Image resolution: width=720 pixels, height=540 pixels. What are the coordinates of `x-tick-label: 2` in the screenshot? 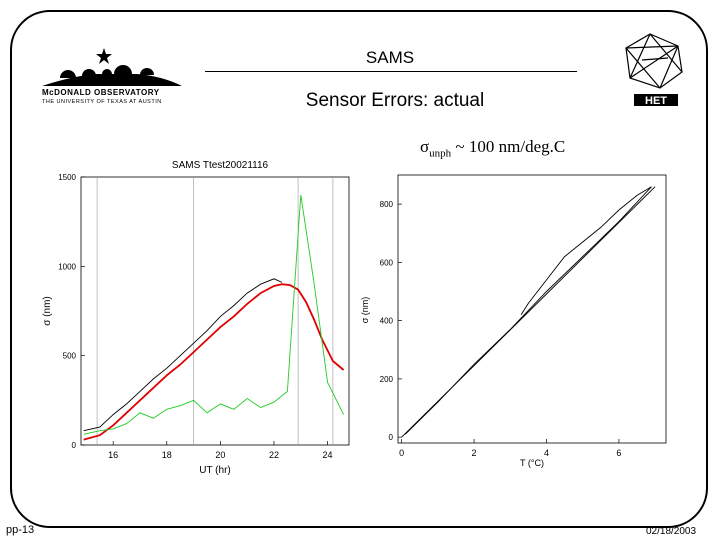 It's located at (474, 453).